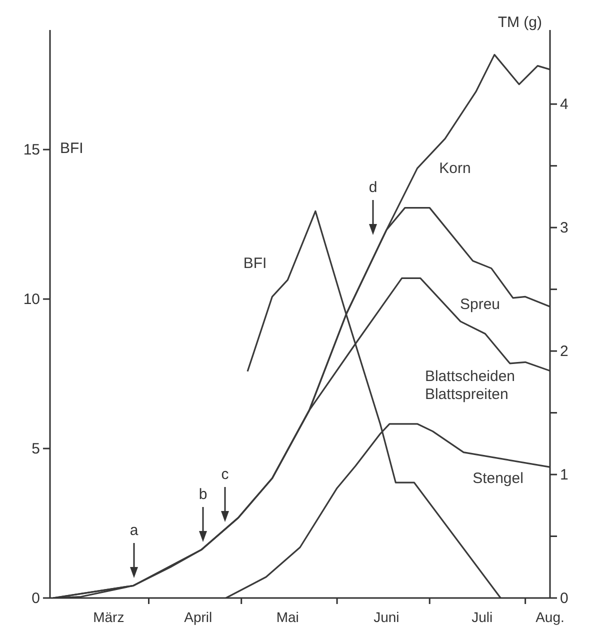  What do you see at coordinates (134, 530) in the screenshot?
I see `annotation: a` at bounding box center [134, 530].